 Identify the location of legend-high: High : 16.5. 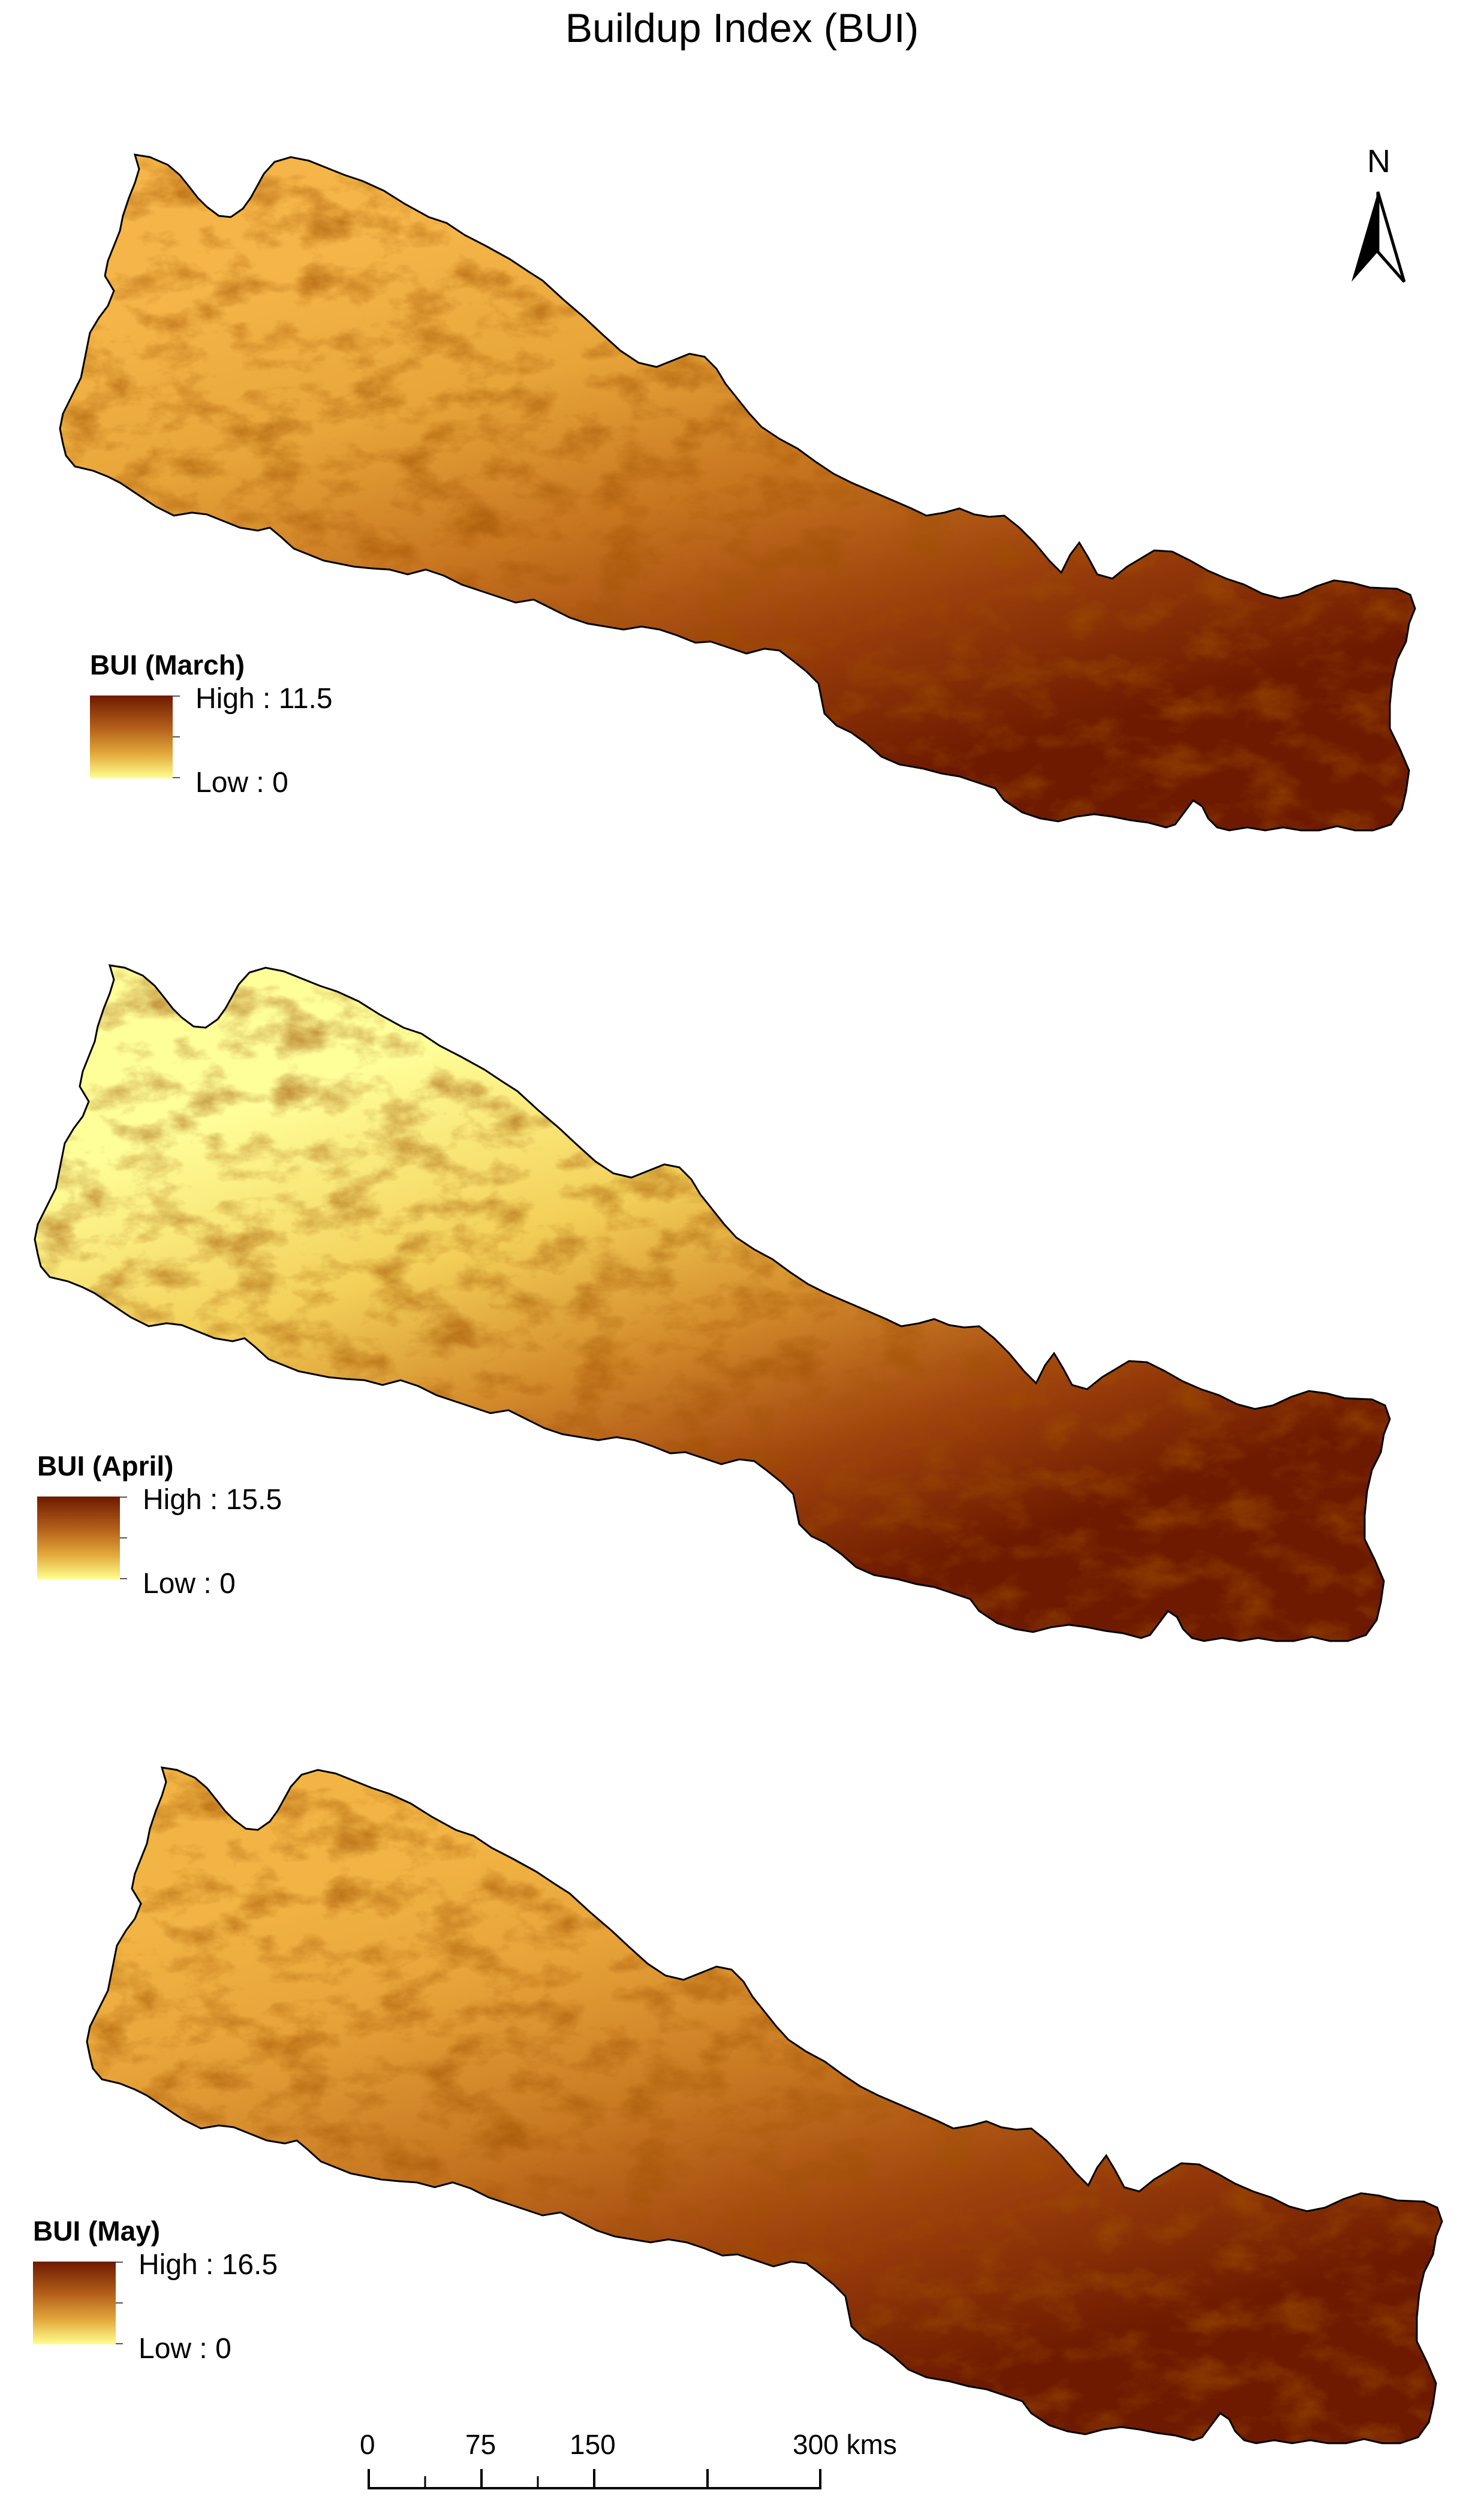
(208, 2265).